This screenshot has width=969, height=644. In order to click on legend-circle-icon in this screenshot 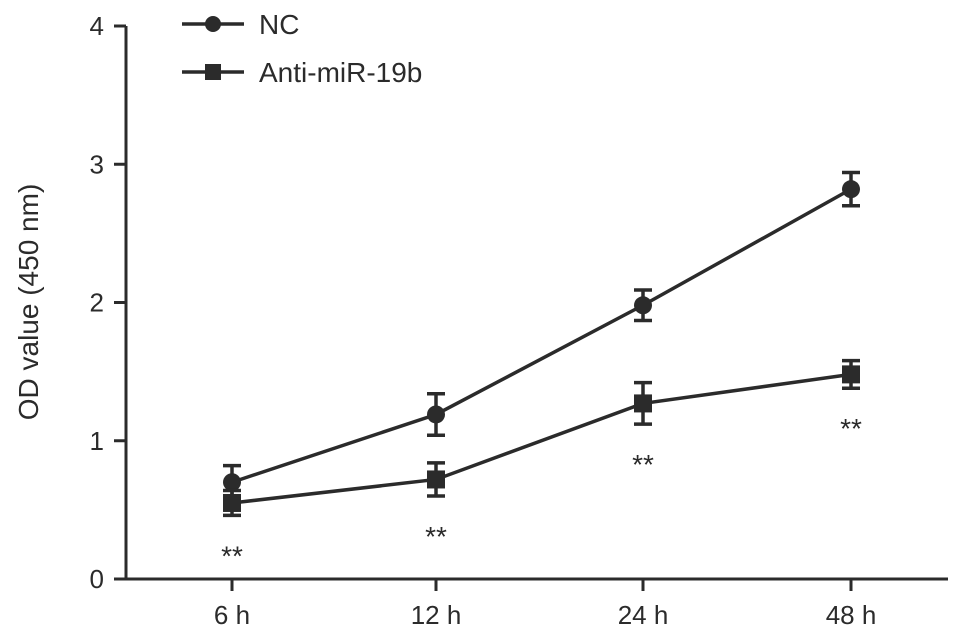, I will do `click(213, 24)`.